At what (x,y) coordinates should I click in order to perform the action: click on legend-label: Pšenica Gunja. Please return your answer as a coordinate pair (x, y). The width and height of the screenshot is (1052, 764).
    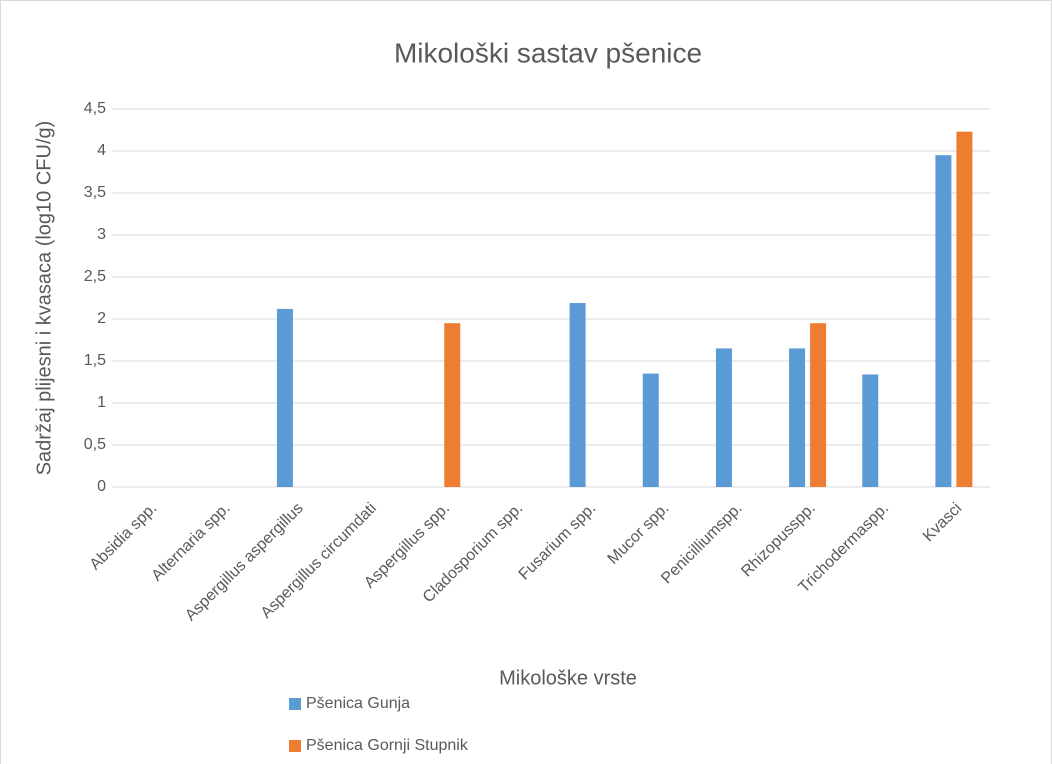
    Looking at the image, I should click on (358, 703).